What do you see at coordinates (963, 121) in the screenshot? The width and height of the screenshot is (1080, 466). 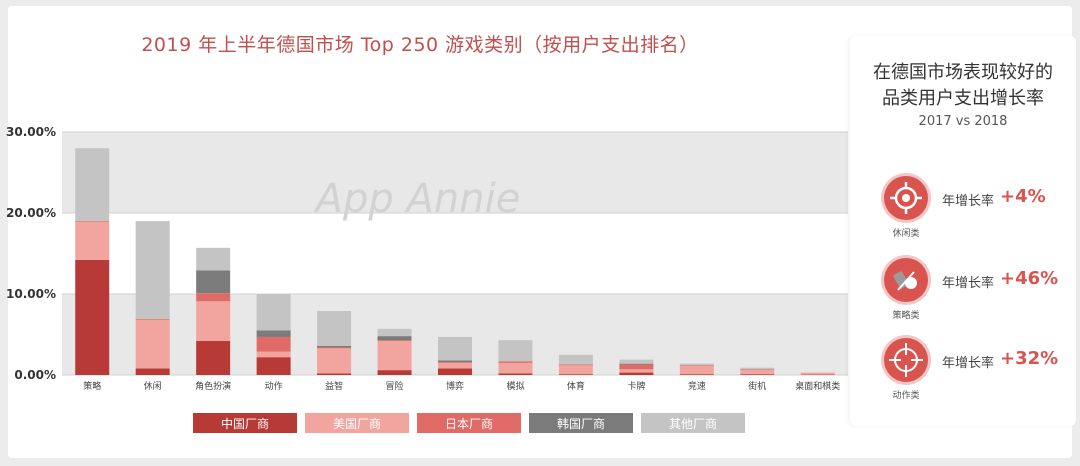 I see `growth-panel-subtitle: 2017 vs 2018` at bounding box center [963, 121].